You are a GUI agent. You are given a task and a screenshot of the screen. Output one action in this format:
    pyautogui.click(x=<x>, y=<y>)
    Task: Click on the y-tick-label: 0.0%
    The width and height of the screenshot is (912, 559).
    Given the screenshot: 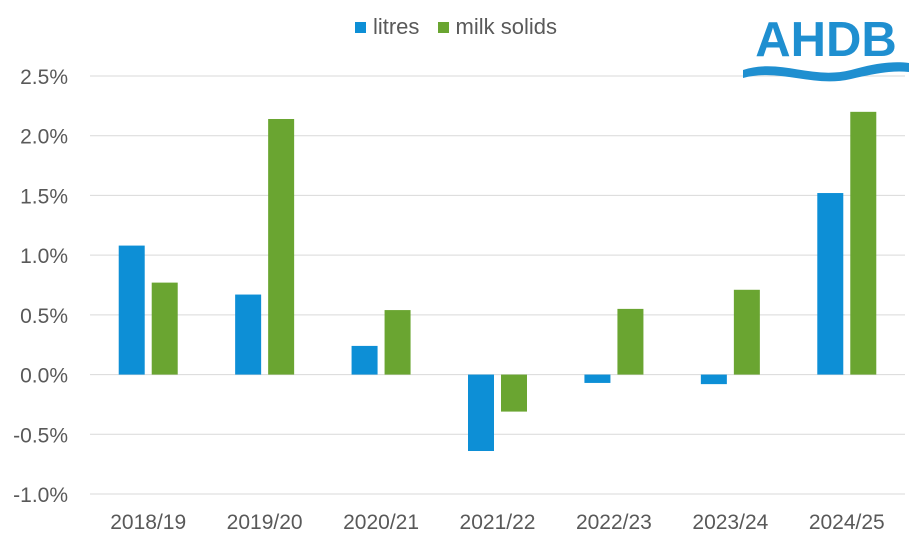 What is the action you would take?
    pyautogui.click(x=44, y=376)
    